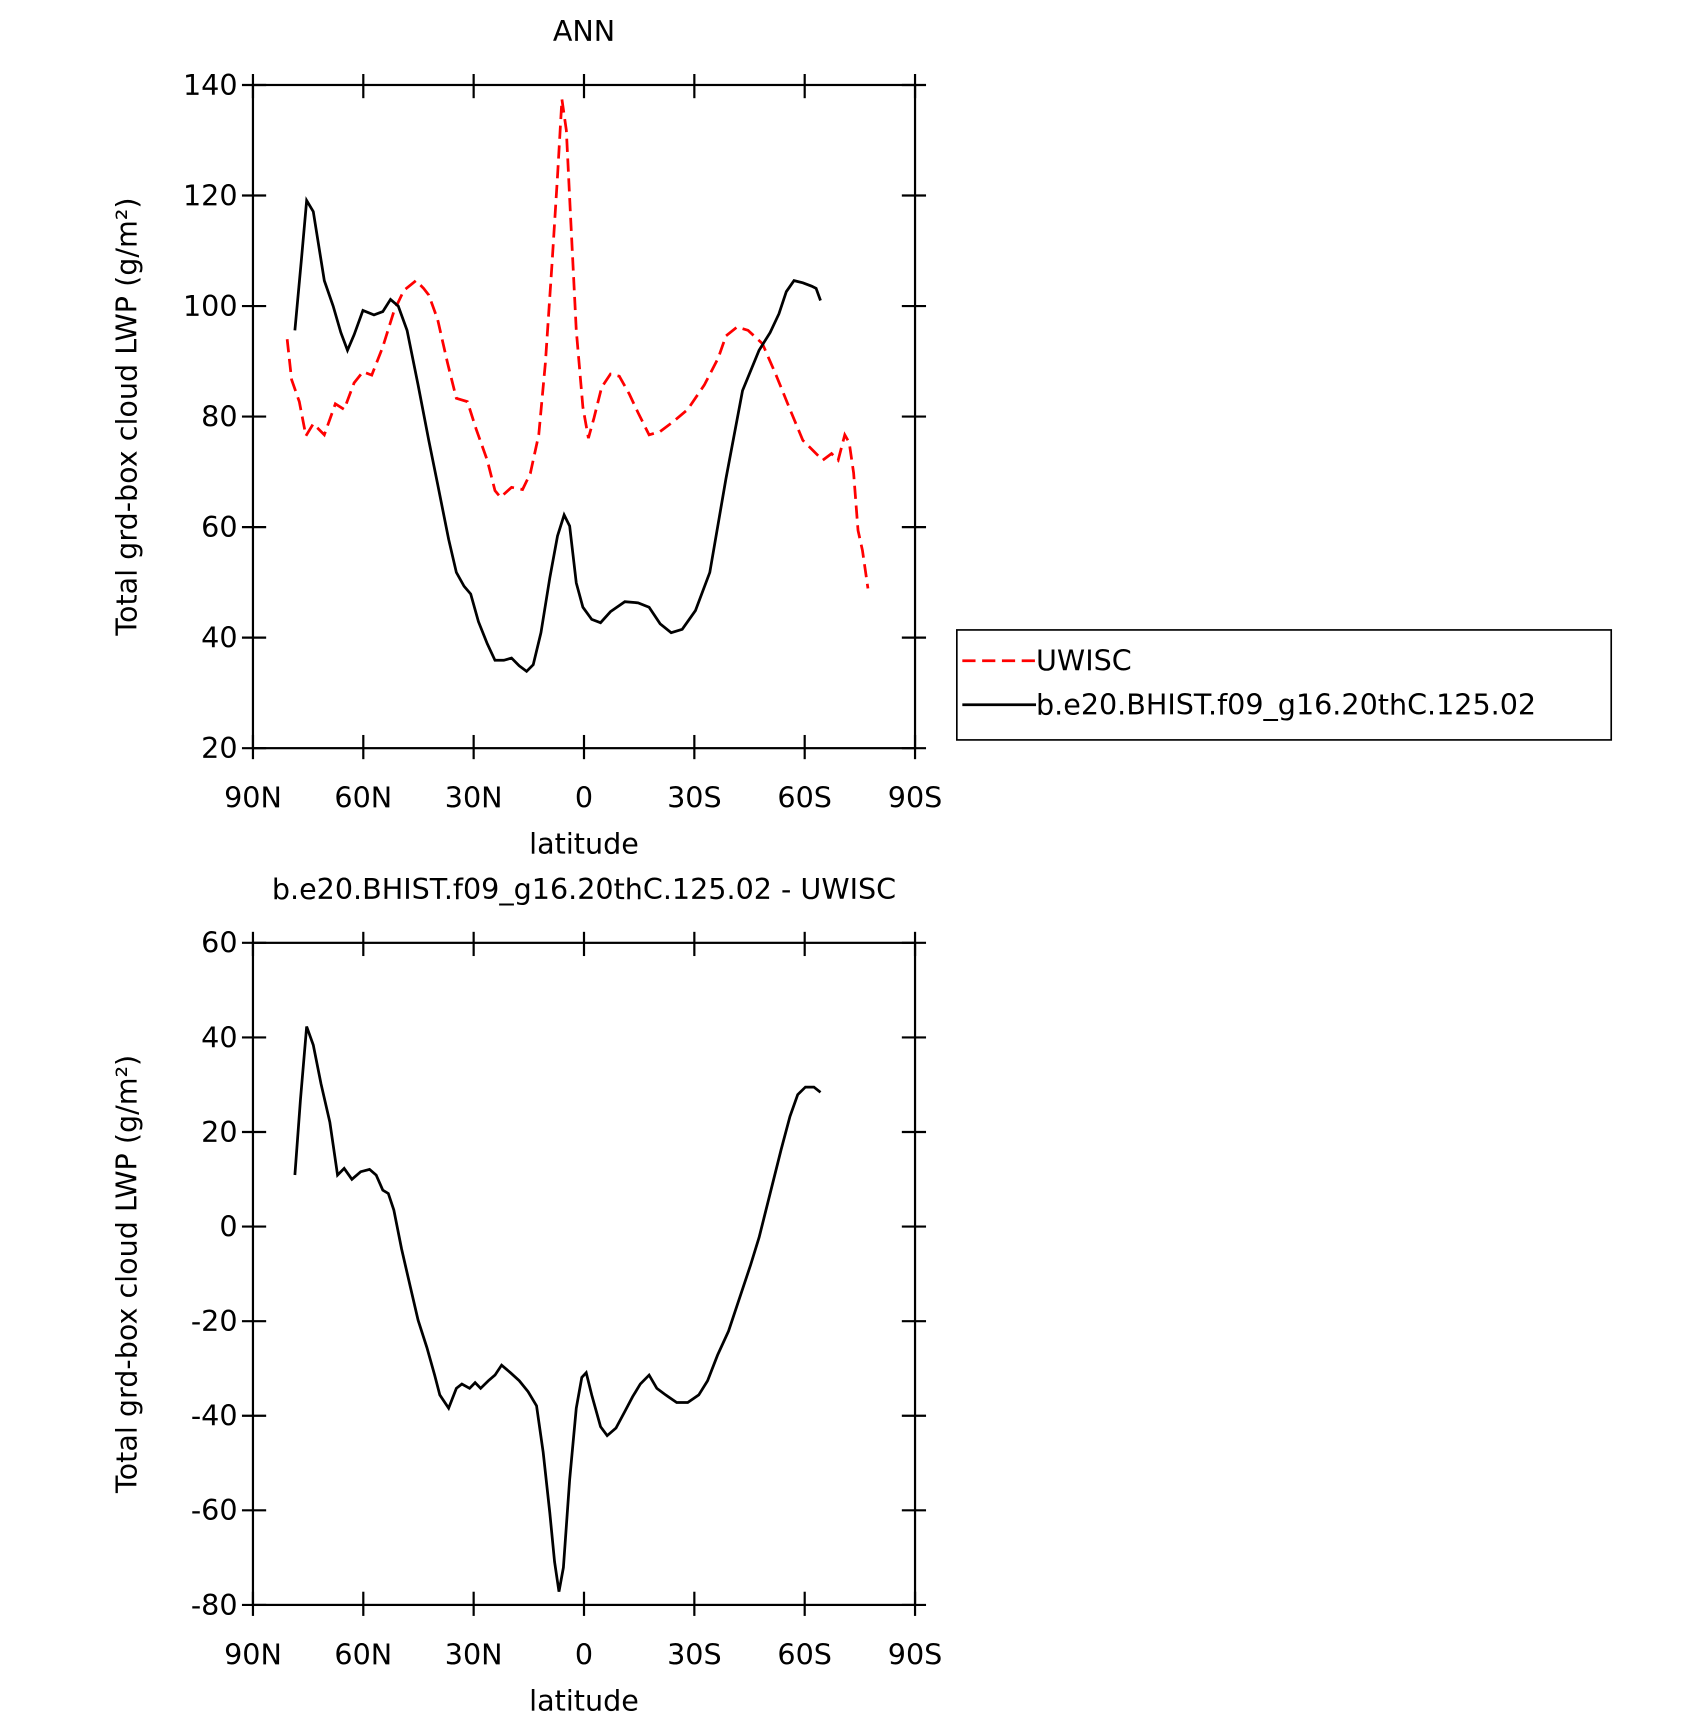 This screenshot has height=1713, width=1708. What do you see at coordinates (214, 1605) in the screenshot?
I see `y-tick-label: -80` at bounding box center [214, 1605].